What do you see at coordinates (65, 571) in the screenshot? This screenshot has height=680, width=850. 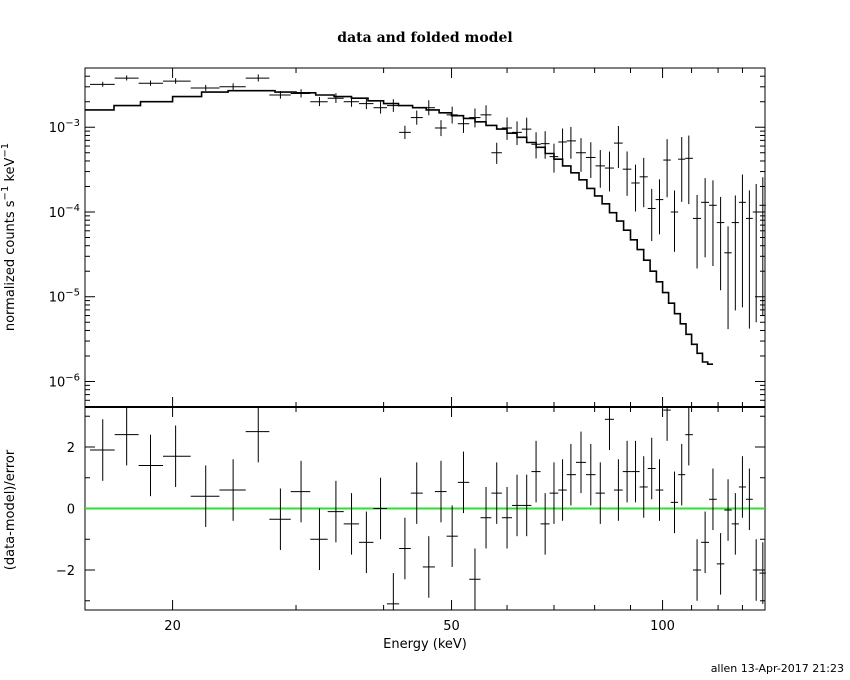 I see `y-tick-label: −2` at bounding box center [65, 571].